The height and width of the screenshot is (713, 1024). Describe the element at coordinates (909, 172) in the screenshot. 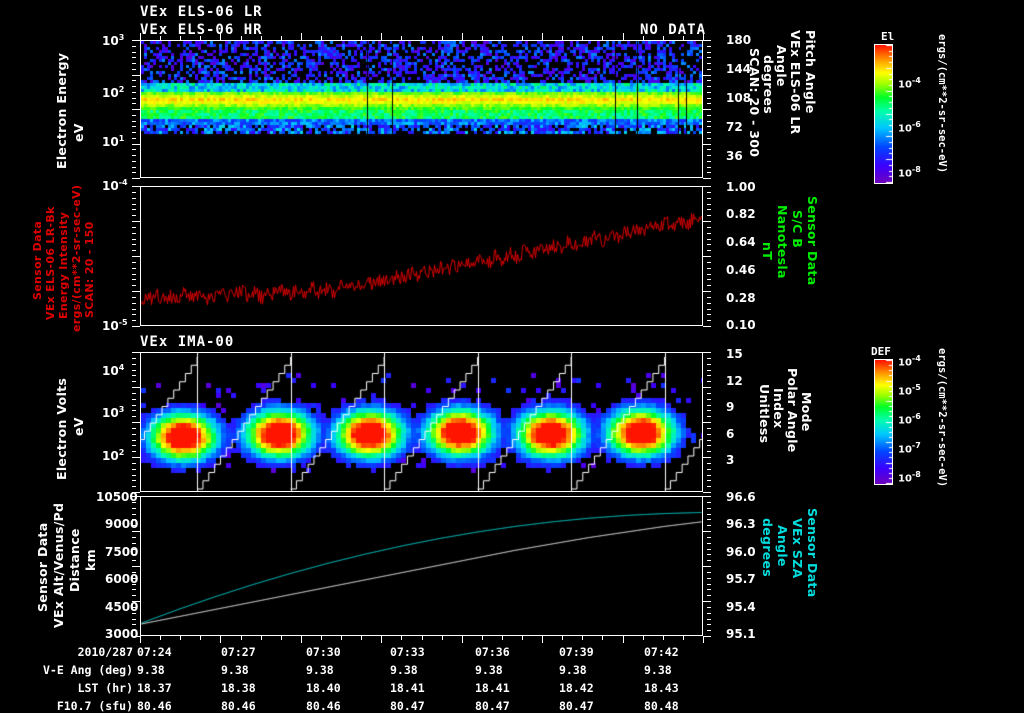

I see `el-cbar-tick-1e-8: 10⁻⁸` at that location.